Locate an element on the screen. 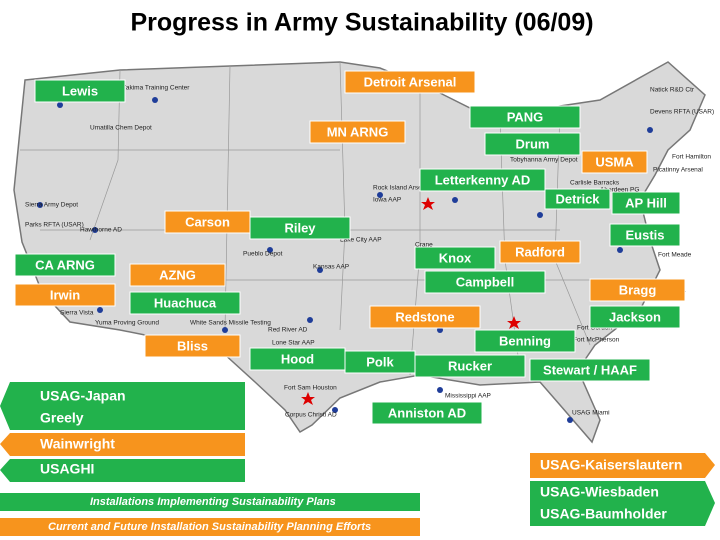  site-label: Crane is located at coordinates (424, 245).